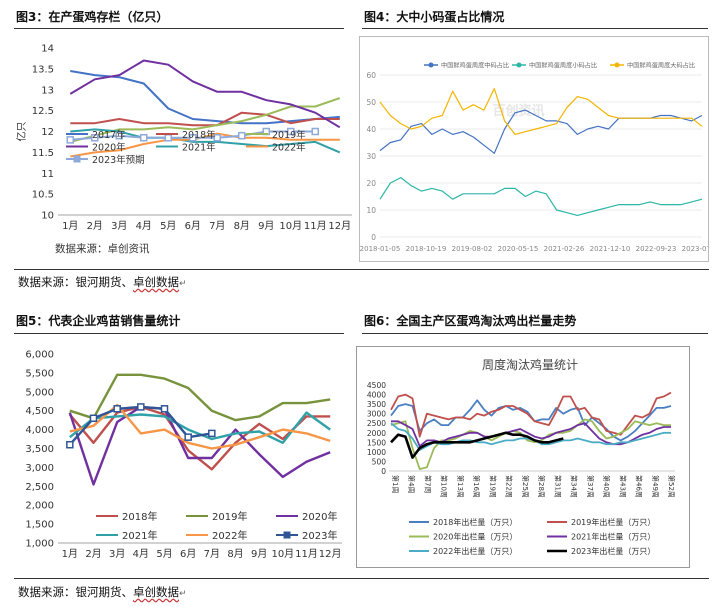  I want to click on y-tick-label: 12, so click(47, 132).